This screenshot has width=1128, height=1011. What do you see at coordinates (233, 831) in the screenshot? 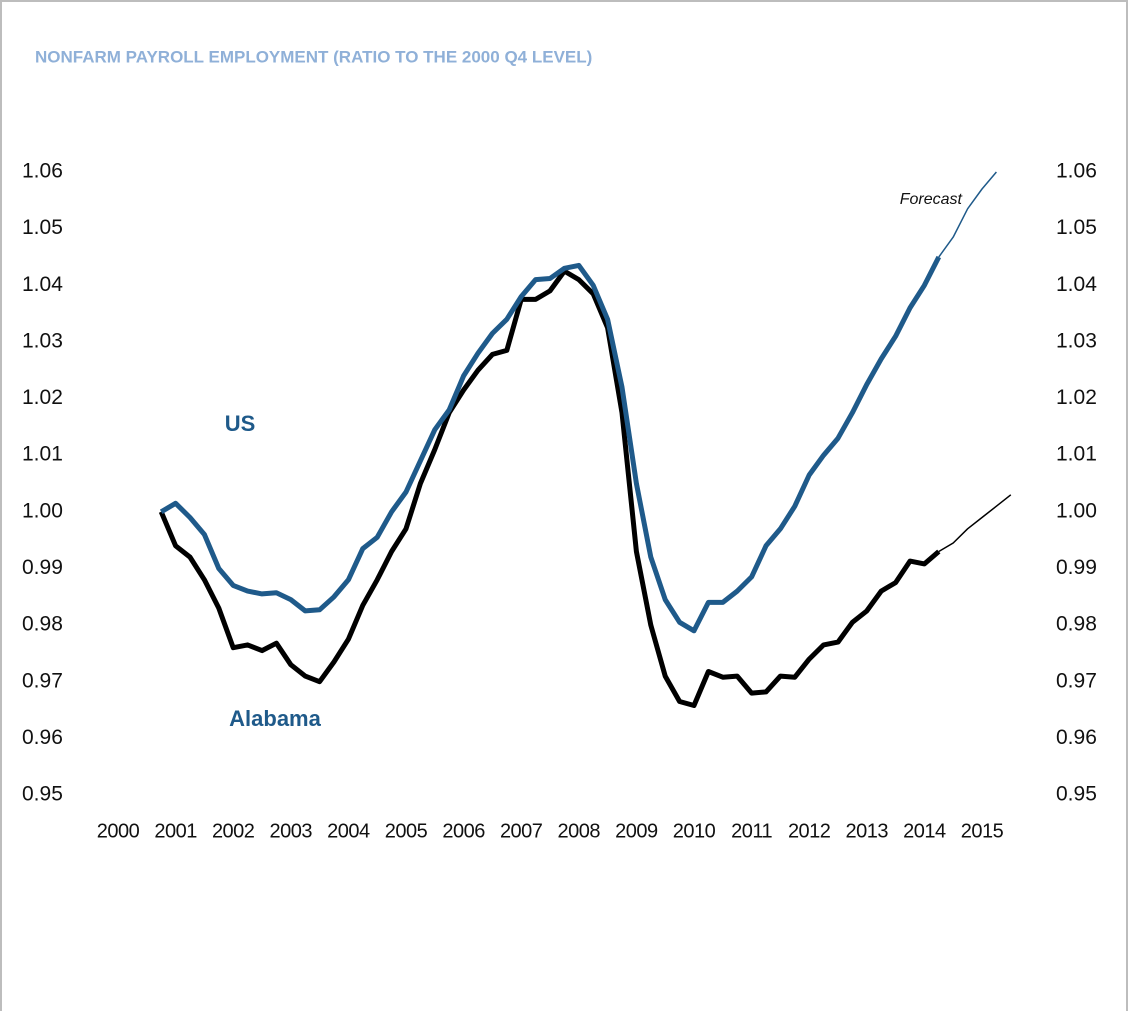
I see `x-tick-label: 2002` at bounding box center [233, 831].